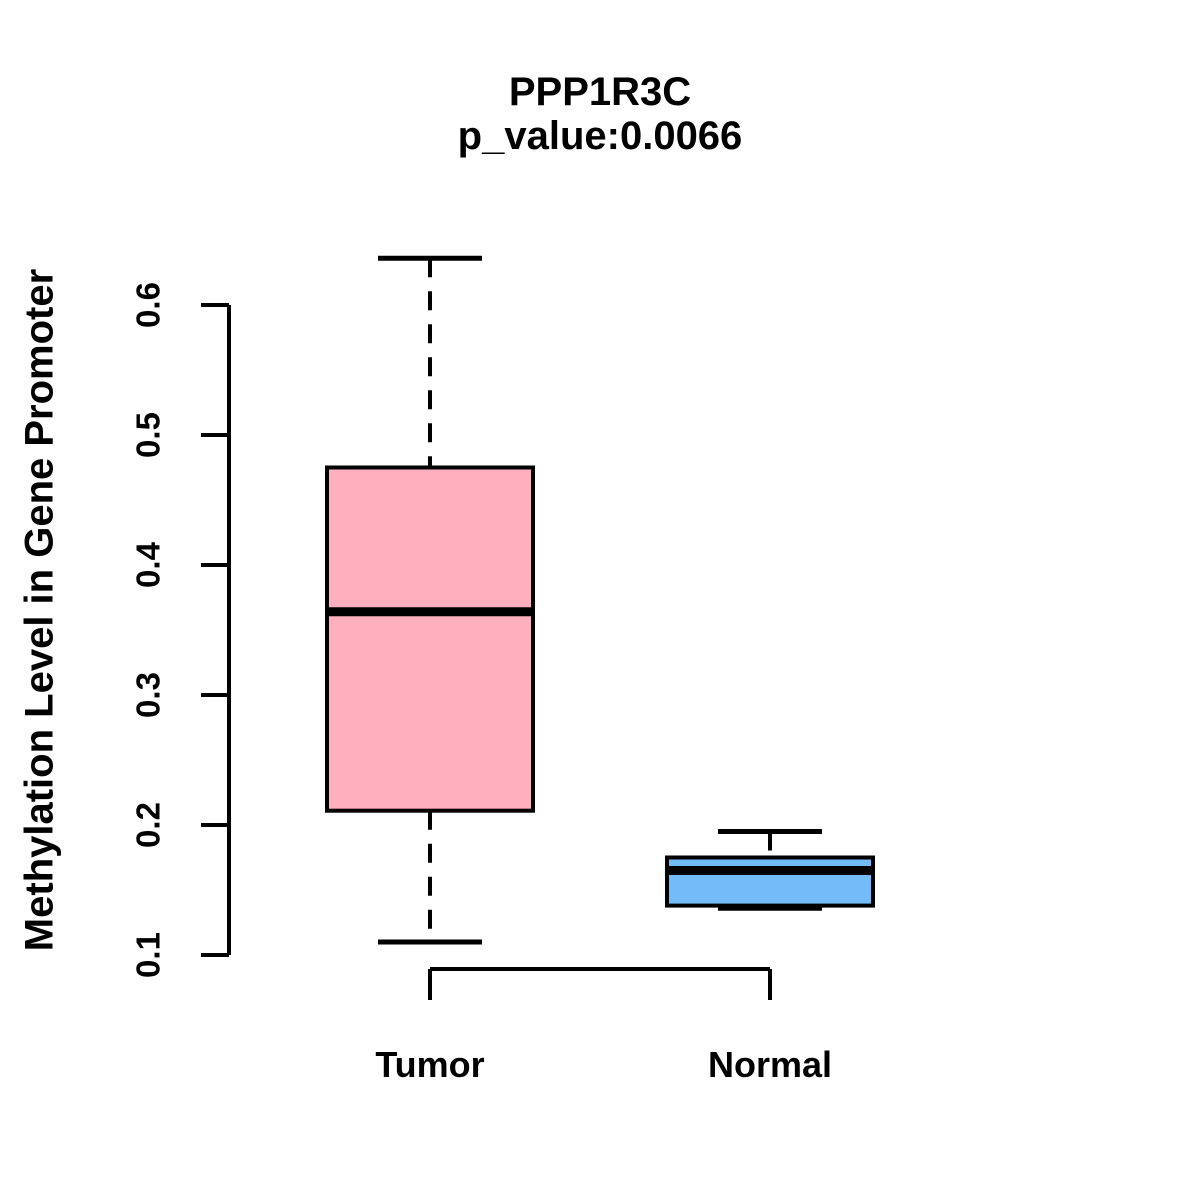 This screenshot has height=1200, width=1200. I want to click on chart-subtitle: p_value:0.0066, so click(600, 136).